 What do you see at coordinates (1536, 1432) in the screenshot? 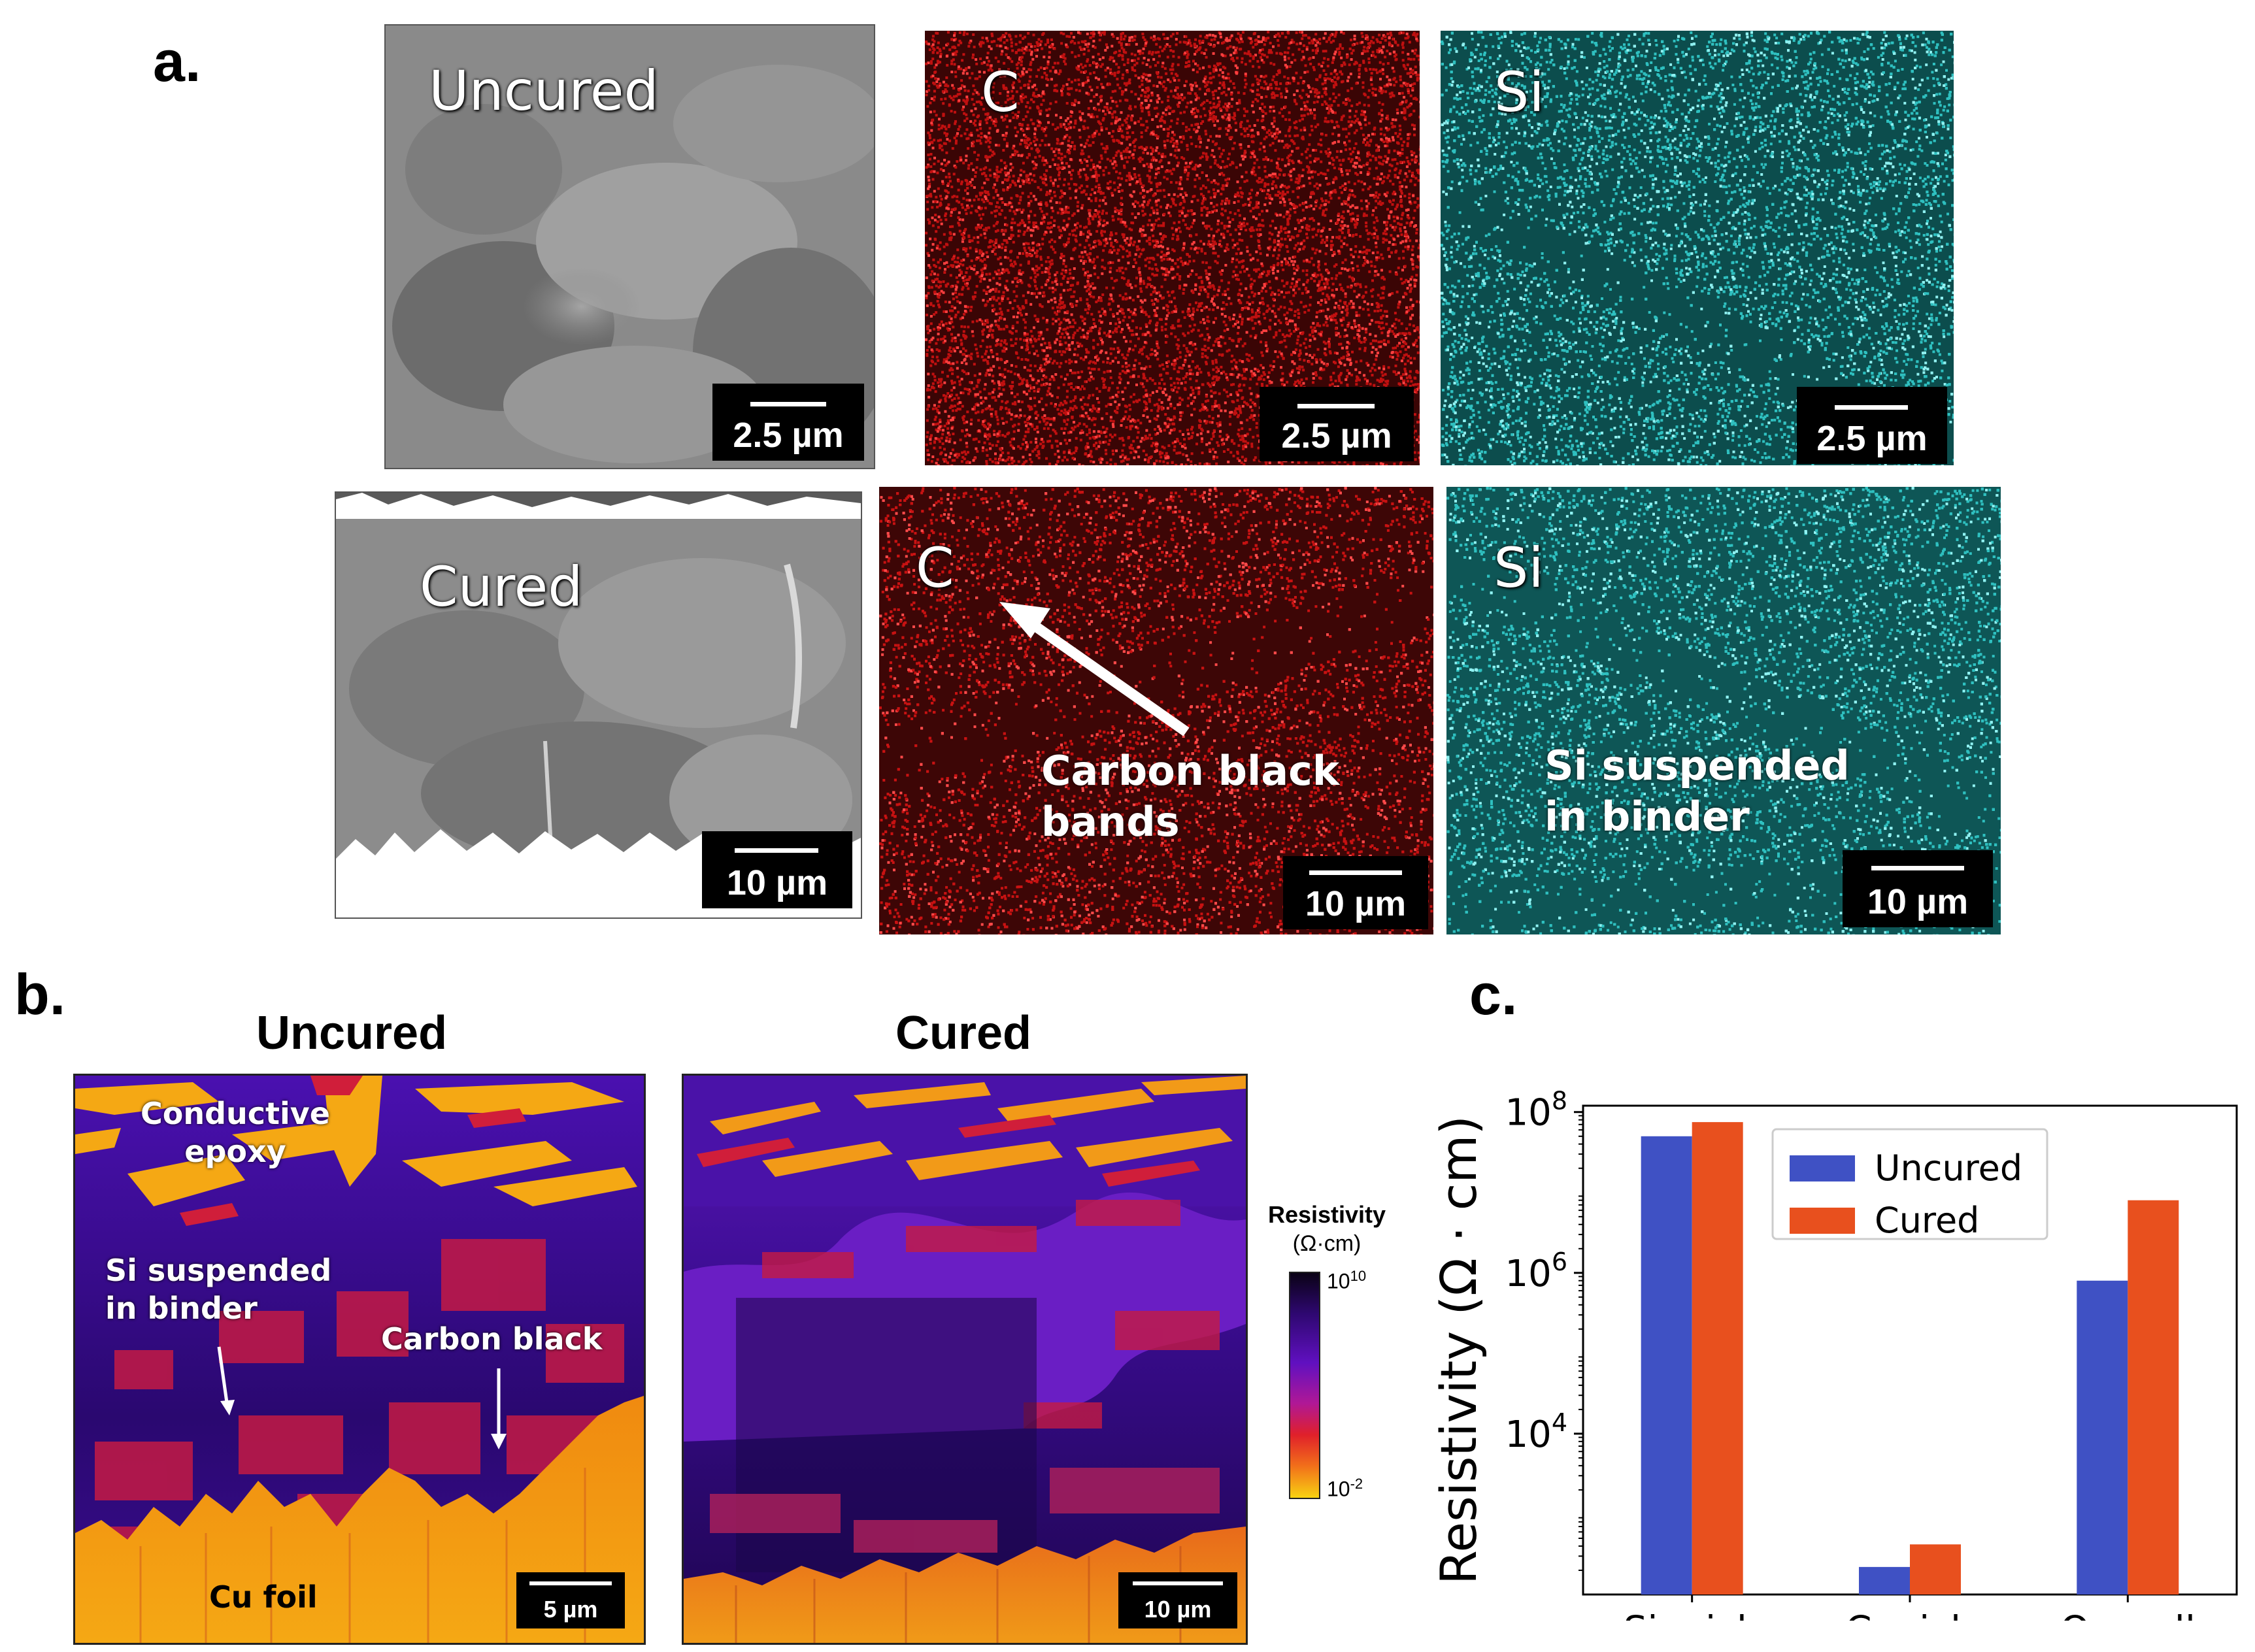
I see `y-tick-label: 10⁴` at bounding box center [1536, 1432].